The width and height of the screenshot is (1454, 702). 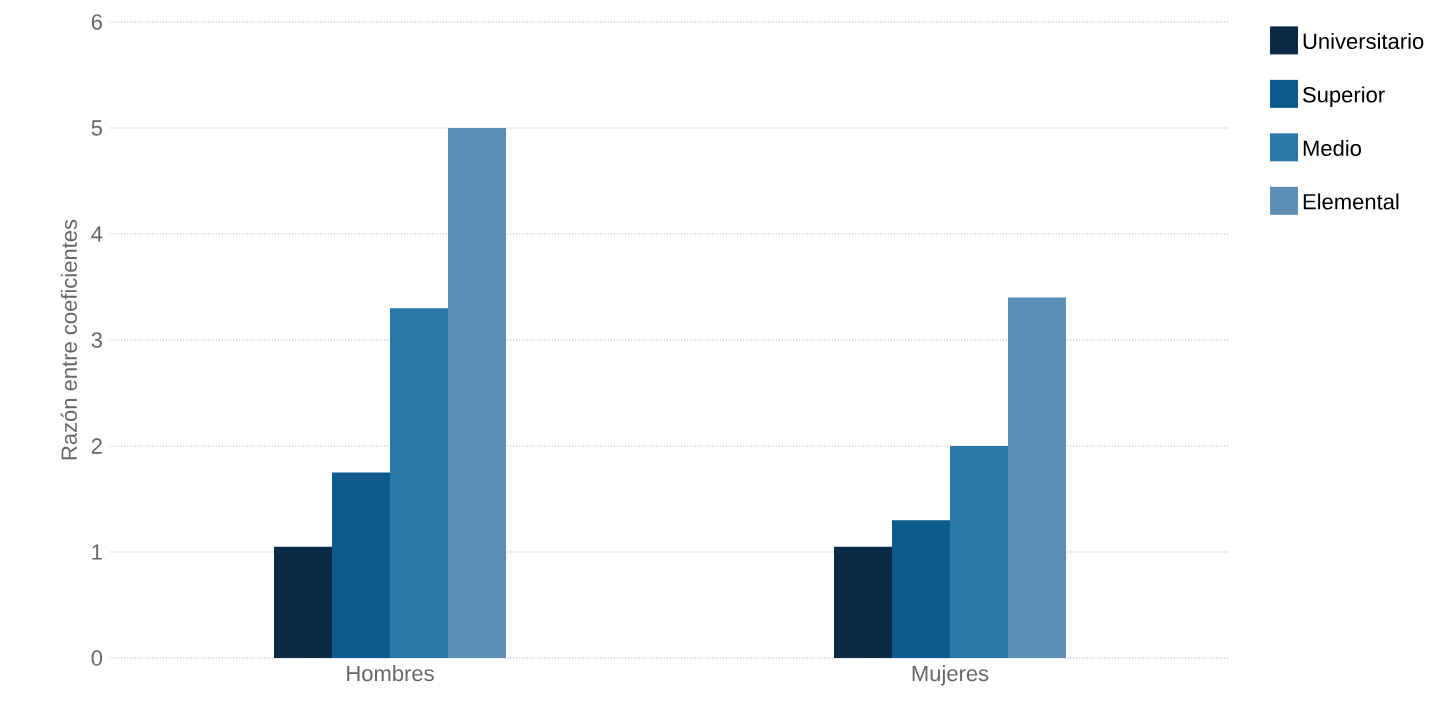 I want to click on x-tick-label: Hombres, so click(x=390, y=673).